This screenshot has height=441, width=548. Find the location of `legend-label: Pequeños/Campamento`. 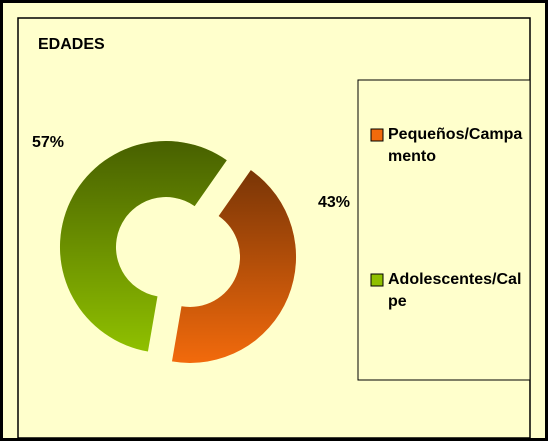

legend-label: Pequeños/Campamento is located at coordinates (455, 145).